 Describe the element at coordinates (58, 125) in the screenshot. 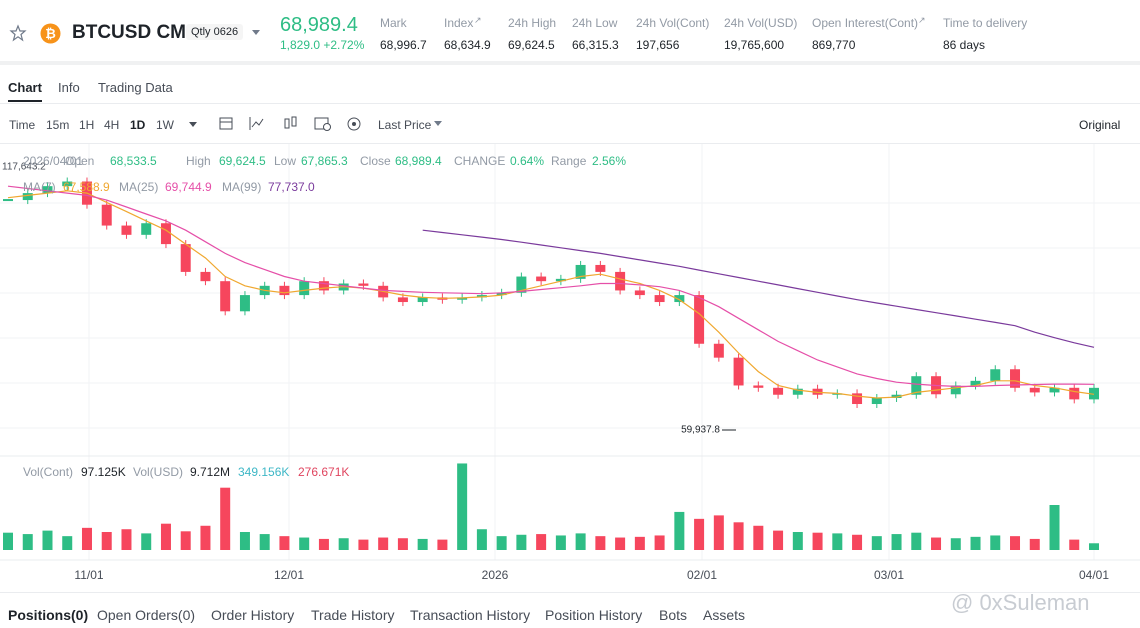

I see `interval: 15m` at that location.